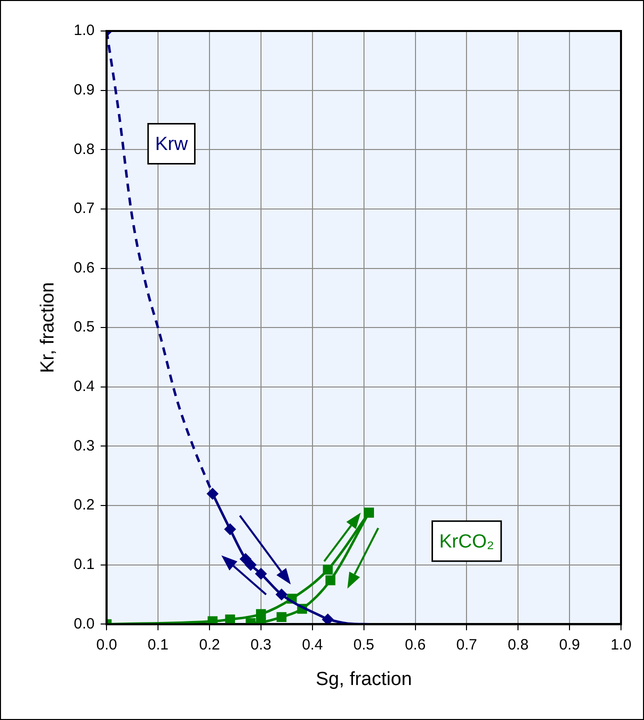 Image resolution: width=644 pixels, height=720 pixels. I want to click on y-tick-label: 0.6, so click(84, 267).